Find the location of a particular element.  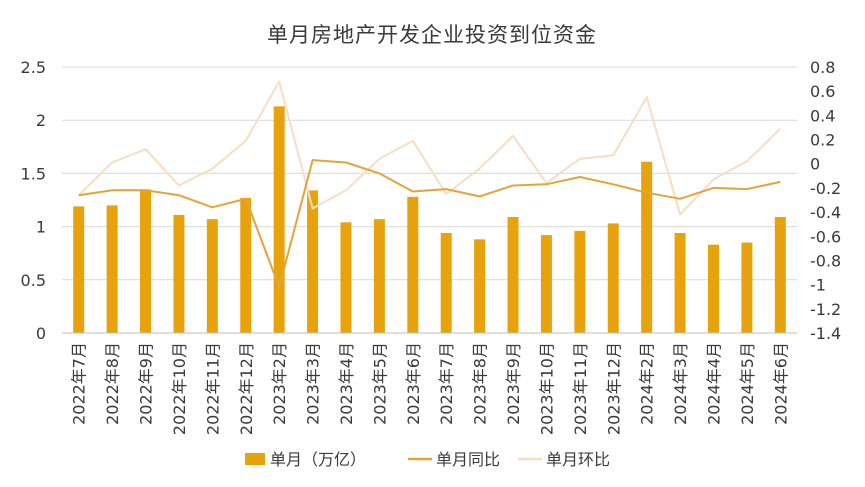

legend-label: 单月（万亿） is located at coordinates (318, 459).